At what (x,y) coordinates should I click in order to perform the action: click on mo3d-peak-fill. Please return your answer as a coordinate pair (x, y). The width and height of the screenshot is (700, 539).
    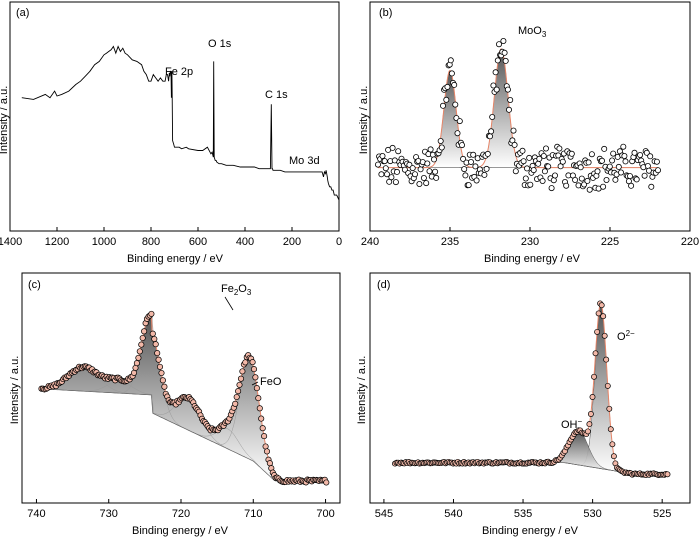
    Looking at the image, I should click on (518, 108).